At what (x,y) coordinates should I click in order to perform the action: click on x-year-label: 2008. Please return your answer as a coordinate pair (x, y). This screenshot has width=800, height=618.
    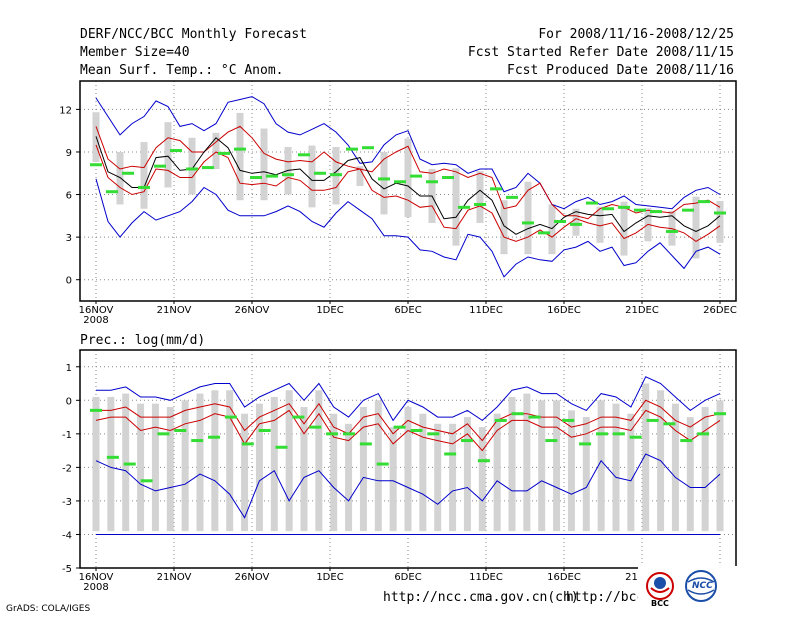
    Looking at the image, I should click on (95, 587).